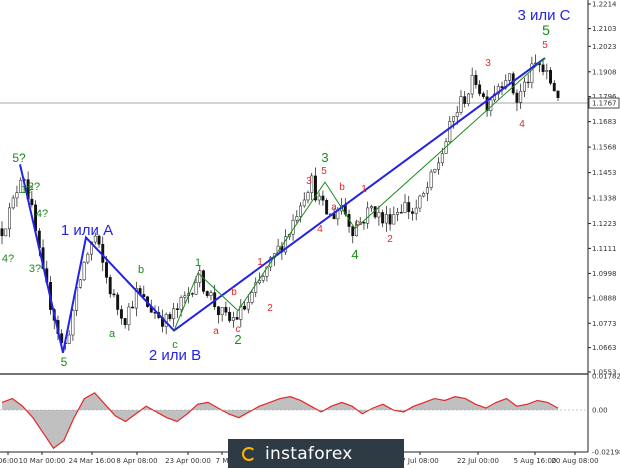  What do you see at coordinates (535, 461) in the screenshot?
I see `time-tick-label: 5 Aug 16:00` at bounding box center [535, 461].